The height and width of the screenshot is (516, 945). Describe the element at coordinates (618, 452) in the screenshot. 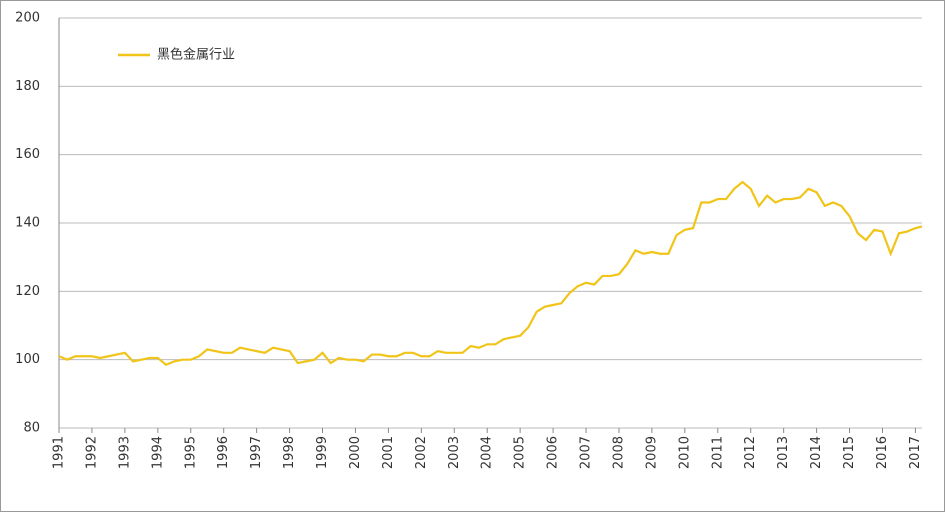

I see `x-tick-label: 2008` at that location.